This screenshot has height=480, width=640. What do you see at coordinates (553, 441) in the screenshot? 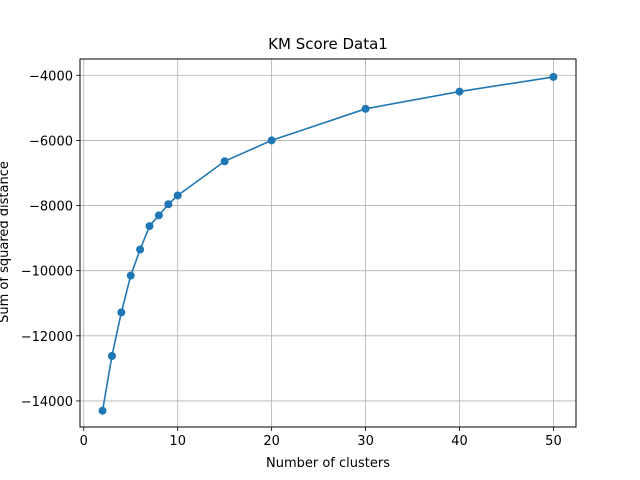
I see `x-tick-label: 50` at bounding box center [553, 441].